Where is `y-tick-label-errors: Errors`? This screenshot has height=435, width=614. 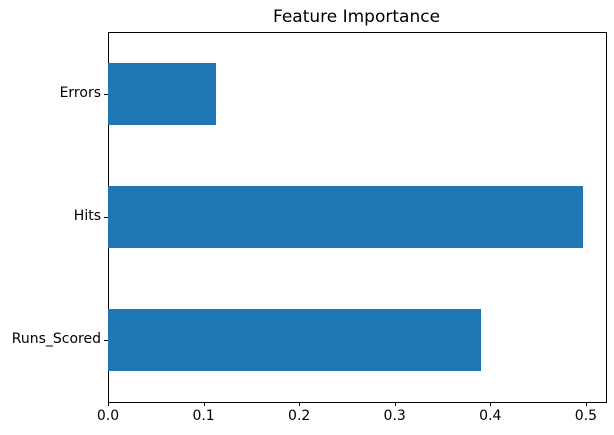
y-tick-label-errors: Errors is located at coordinates (80, 93).